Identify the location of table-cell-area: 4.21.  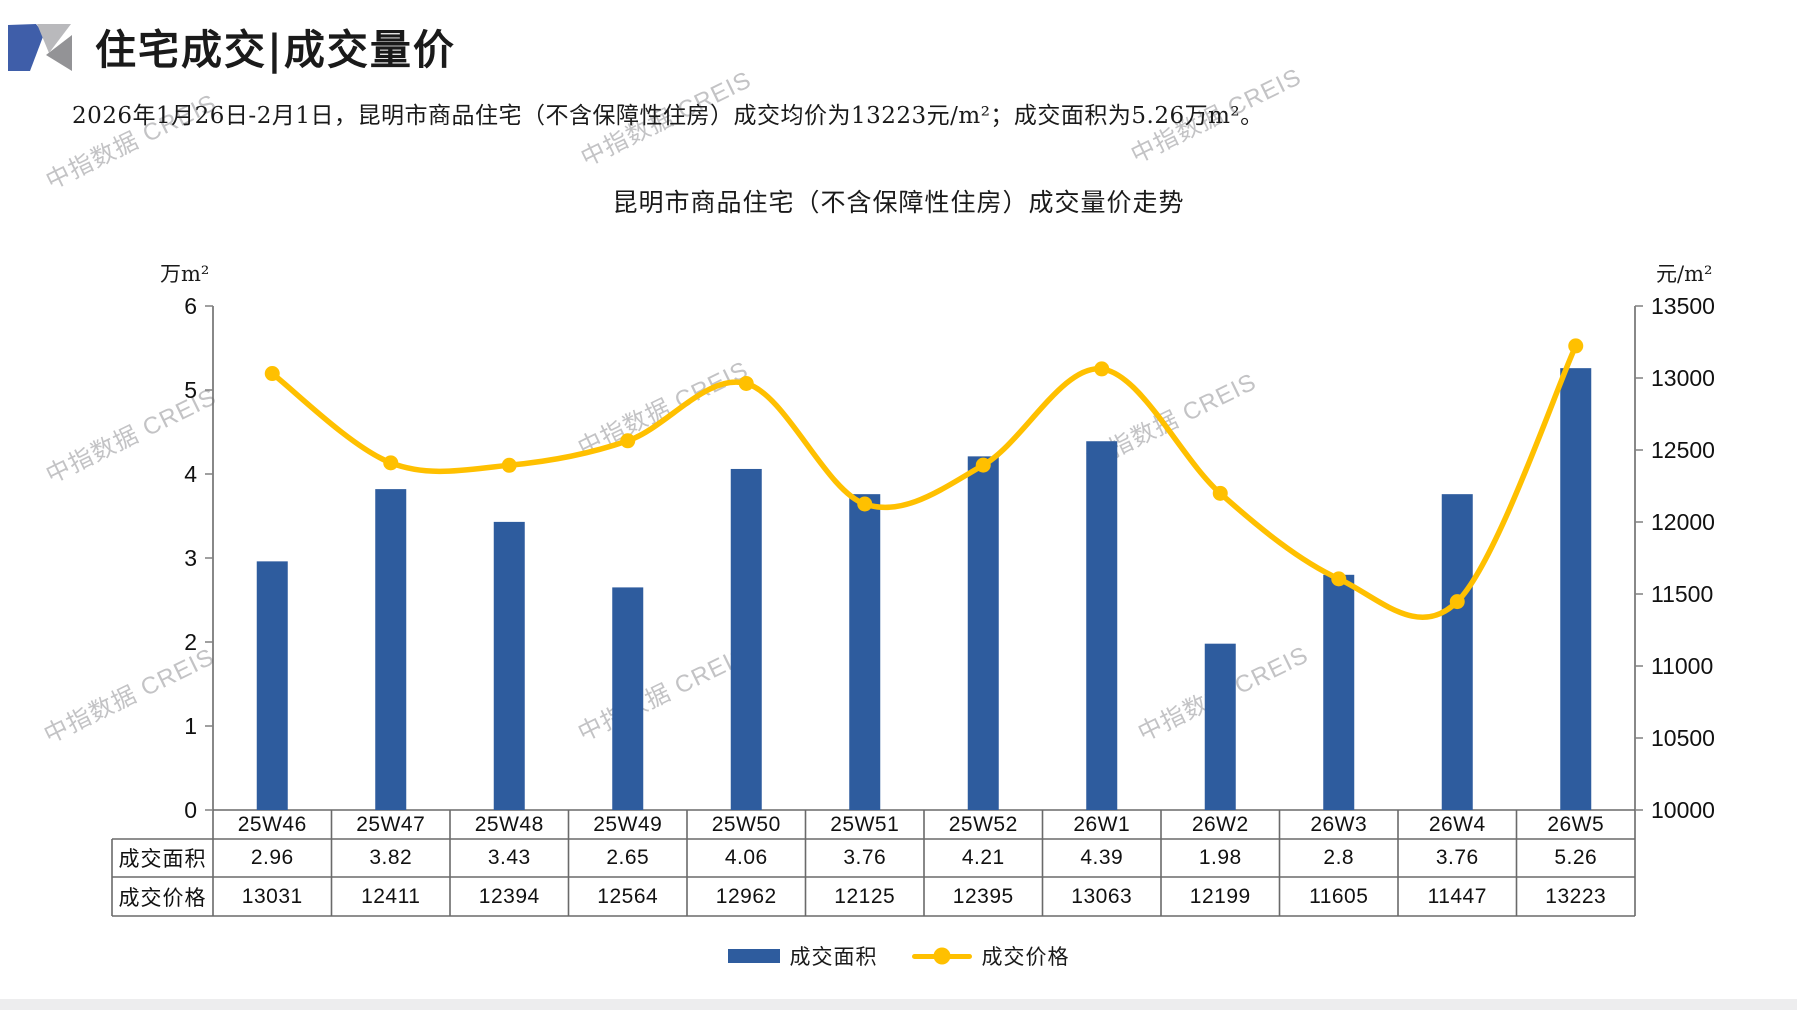
(983, 857).